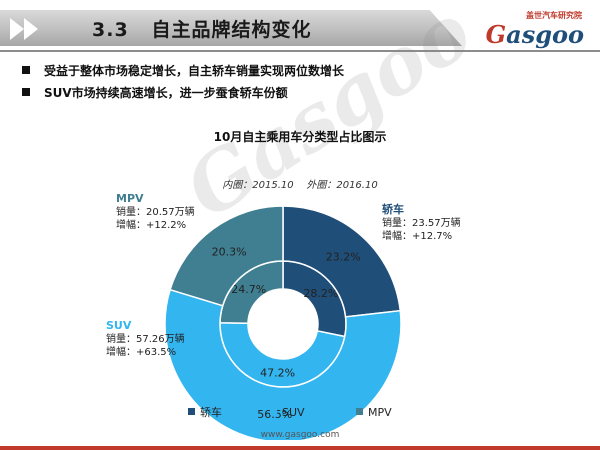 The height and width of the screenshot is (450, 600). Describe the element at coordinates (191, 411) in the screenshot. I see `legend-swatch-sedan` at that location.